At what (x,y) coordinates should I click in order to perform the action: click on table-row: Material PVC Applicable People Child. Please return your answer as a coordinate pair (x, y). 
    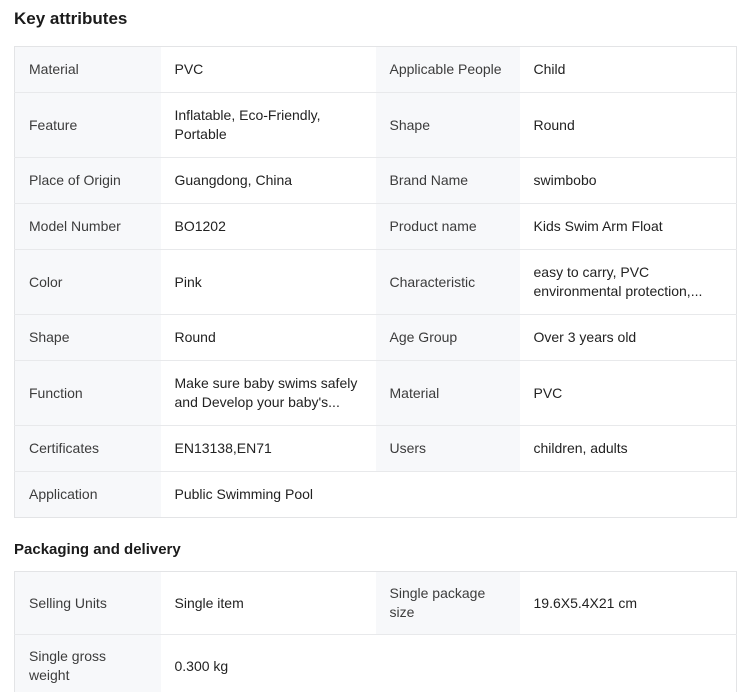
    Looking at the image, I should click on (375, 69).